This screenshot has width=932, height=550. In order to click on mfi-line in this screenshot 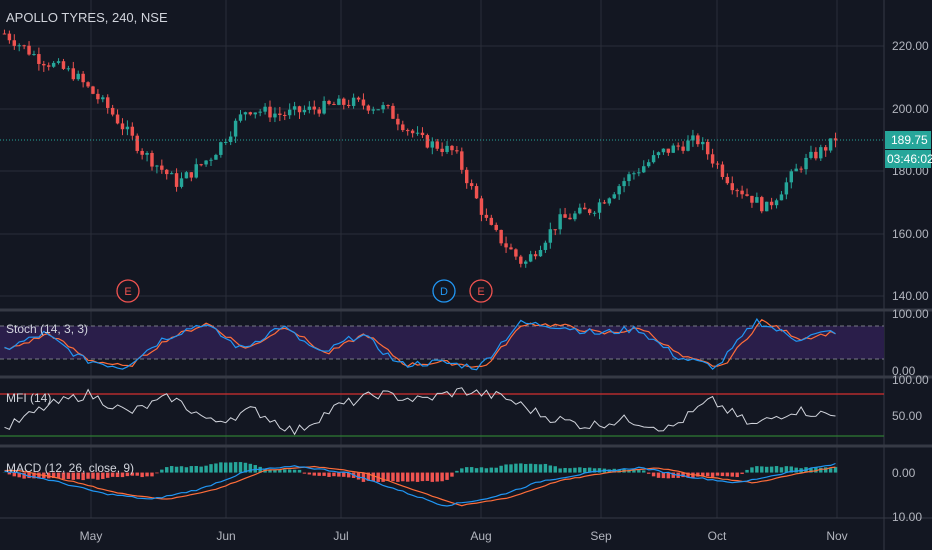, I will do `click(420, 411)`.